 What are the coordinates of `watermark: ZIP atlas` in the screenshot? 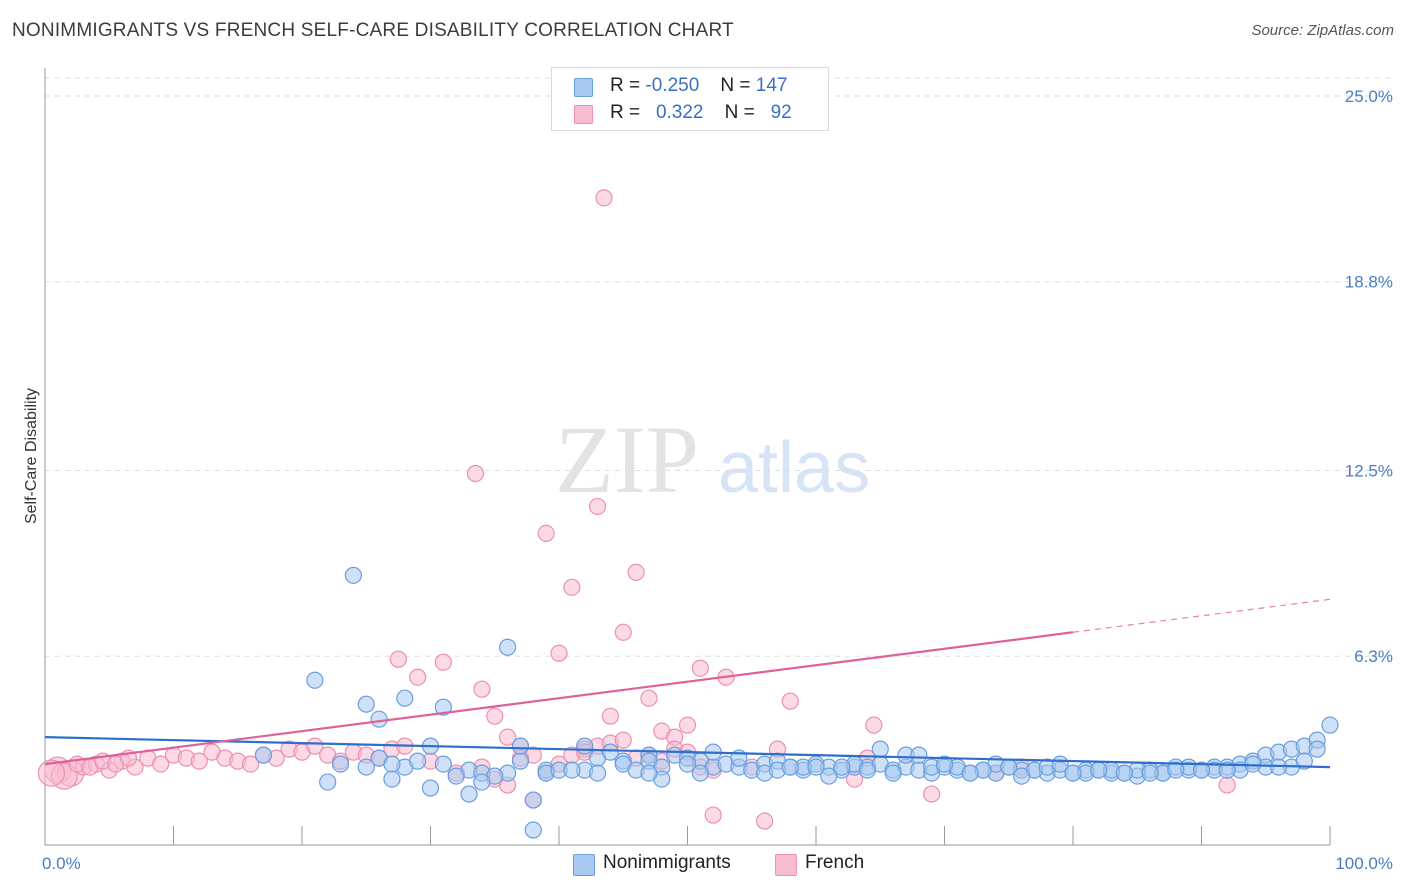 It's located at (712, 459).